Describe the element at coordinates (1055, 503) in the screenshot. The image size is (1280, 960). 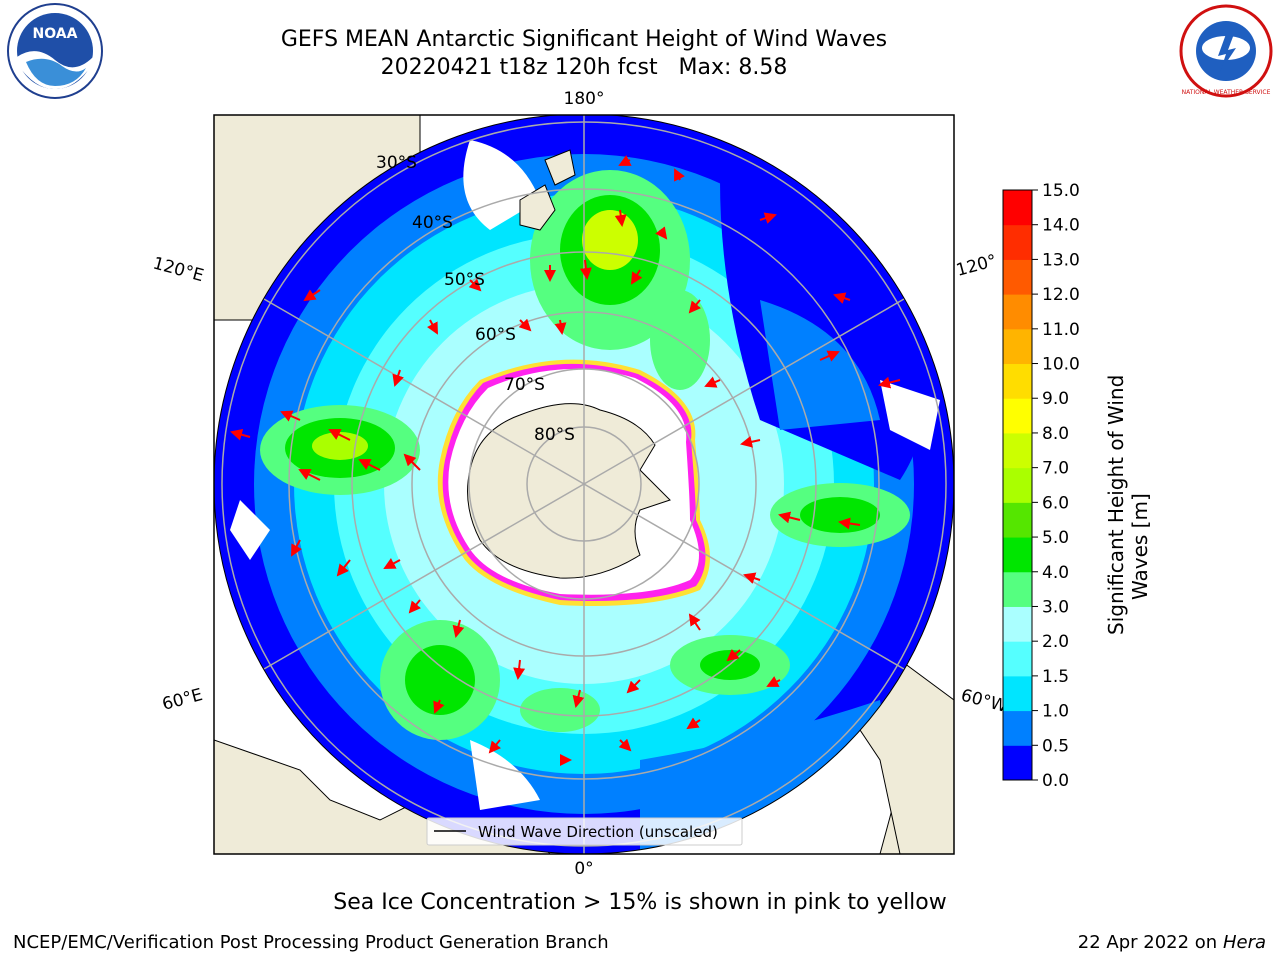
I see `colorbar-tick-label: 6.0` at that location.